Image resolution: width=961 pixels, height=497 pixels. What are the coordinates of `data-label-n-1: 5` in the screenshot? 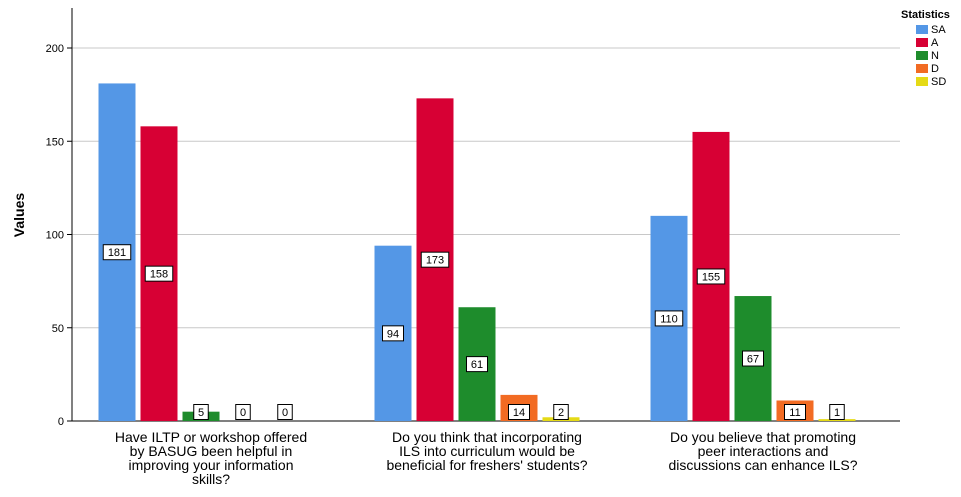 It's located at (201, 412).